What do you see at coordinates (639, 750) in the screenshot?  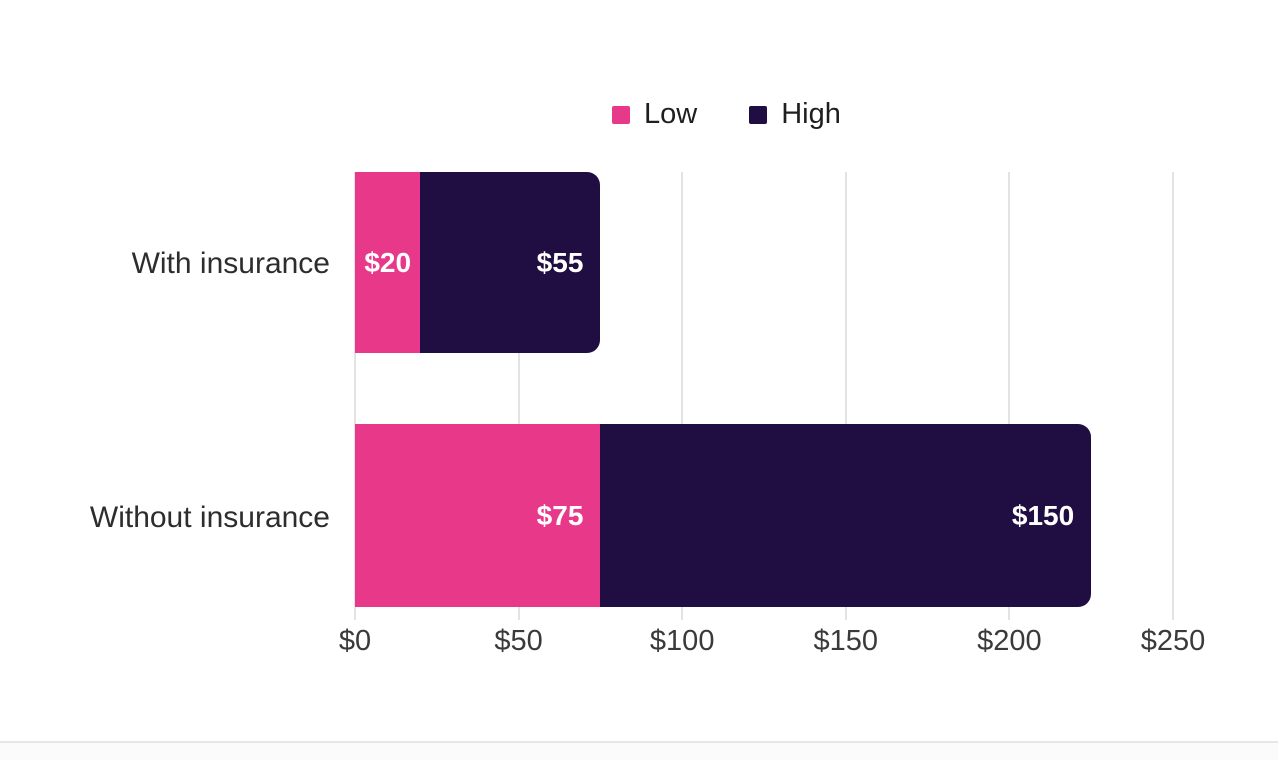 I see `page-bottom-edge` at bounding box center [639, 750].